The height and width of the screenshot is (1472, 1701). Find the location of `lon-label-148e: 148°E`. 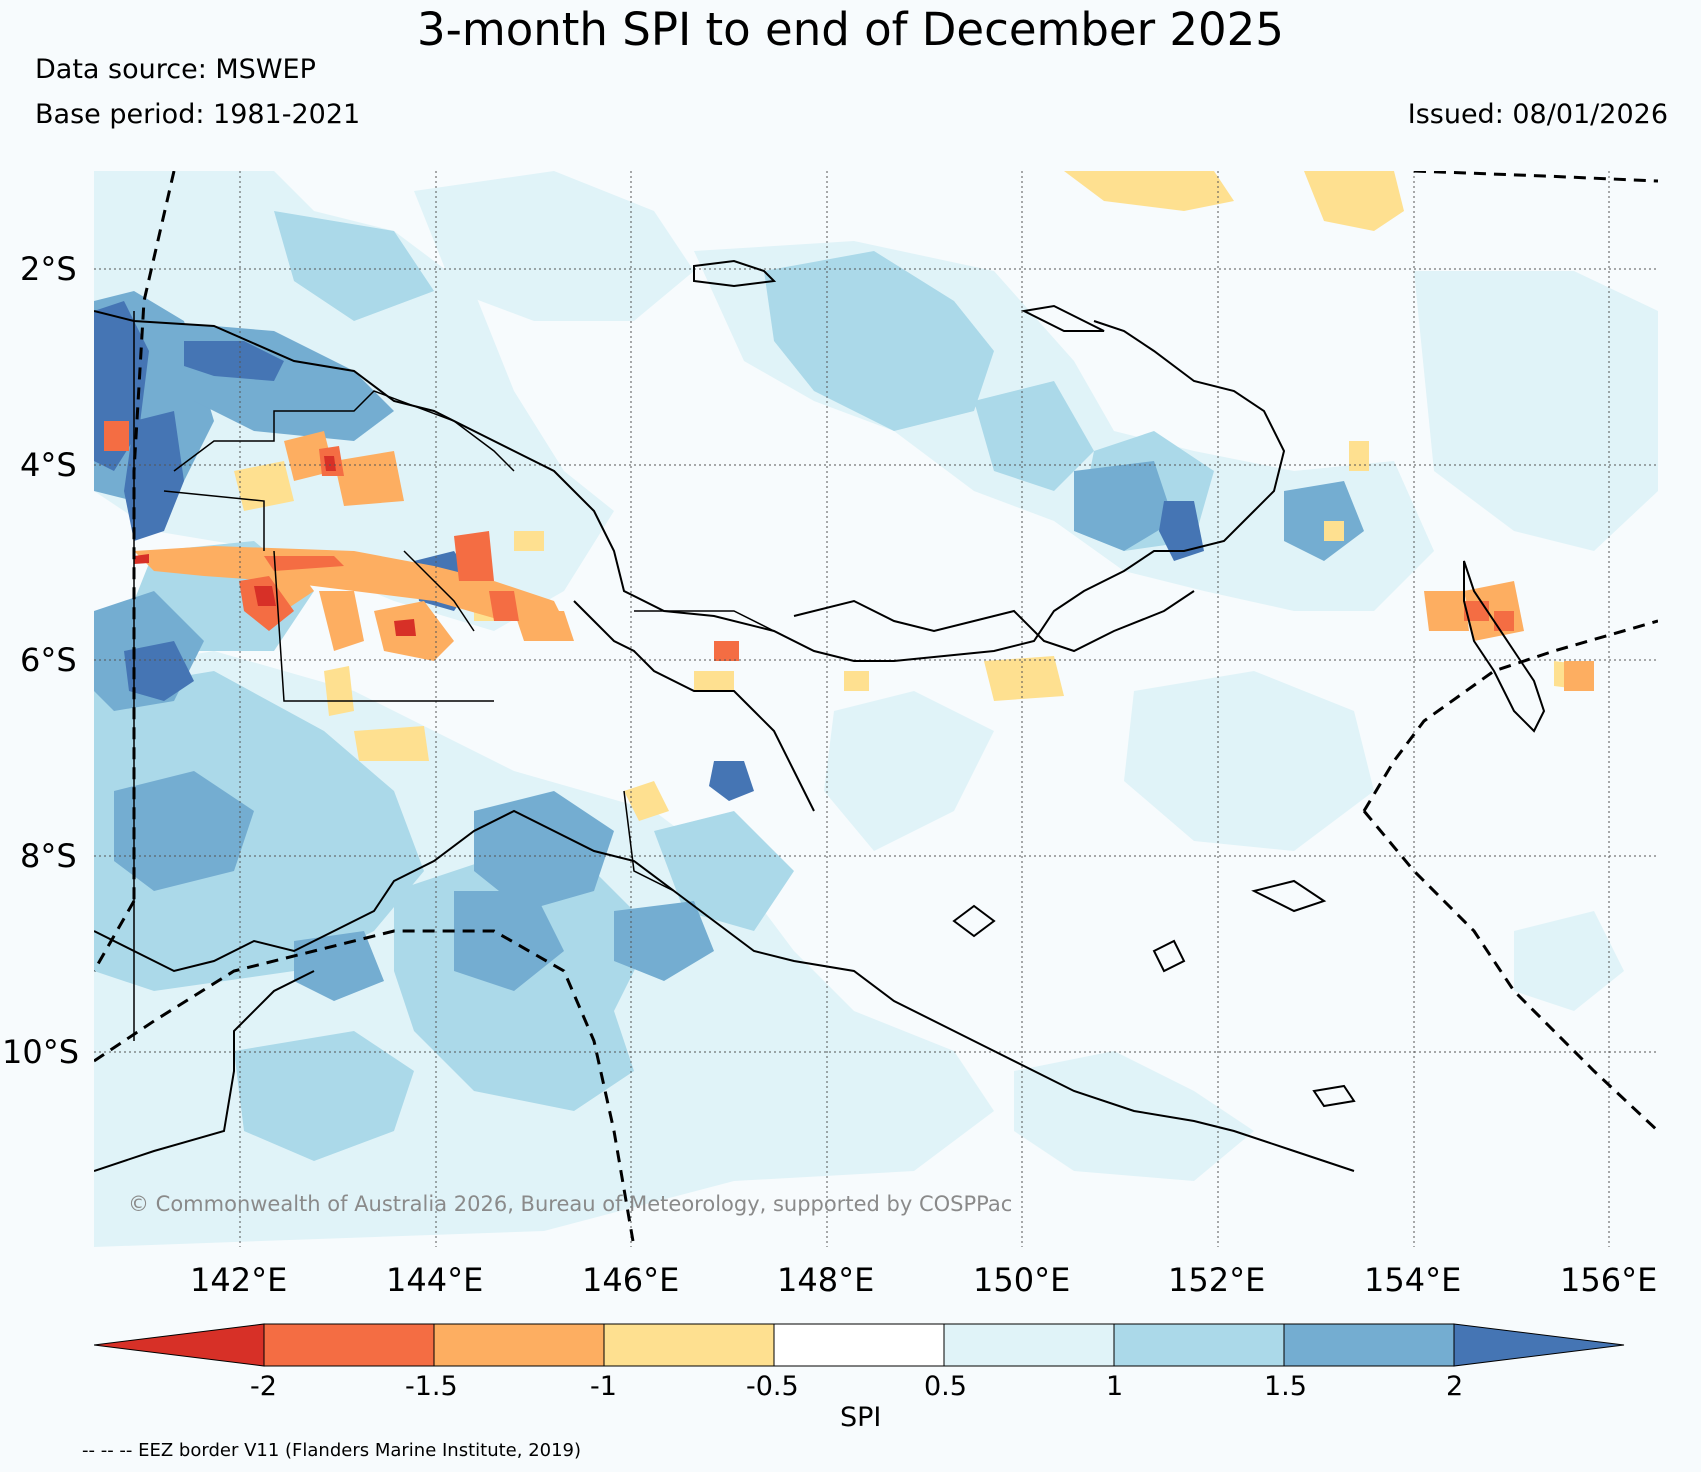

lon-label-148e: 148°E is located at coordinates (826, 1280).